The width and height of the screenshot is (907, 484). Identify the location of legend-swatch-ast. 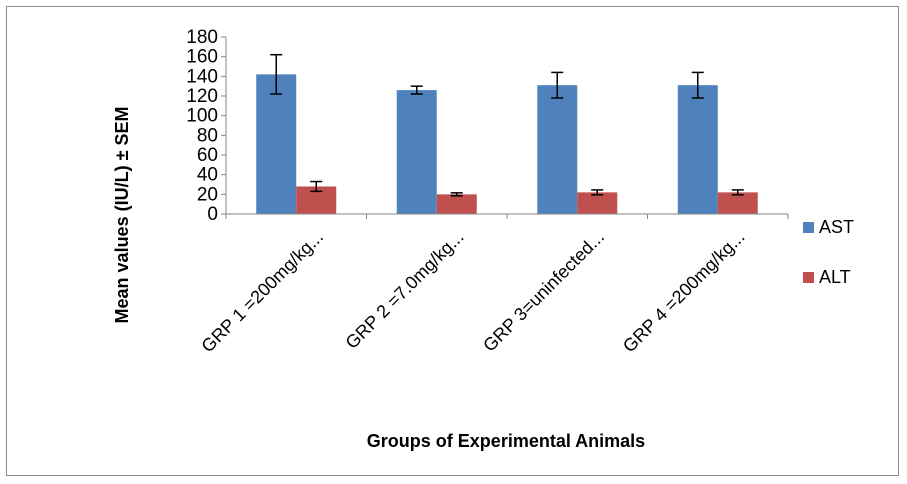
(808, 227).